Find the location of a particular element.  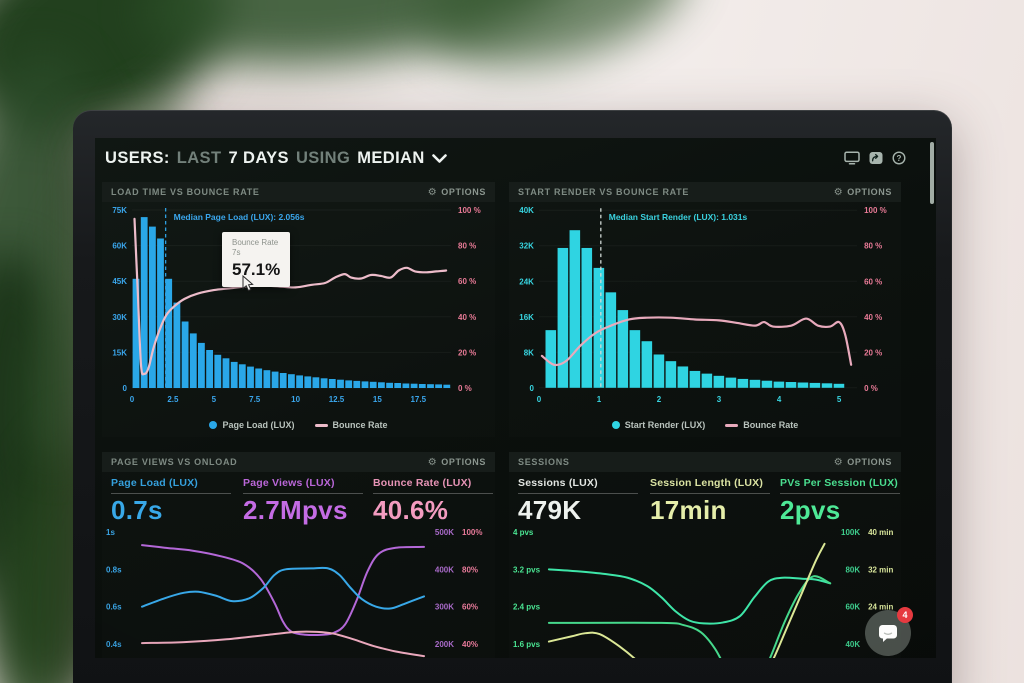

svg-text: 500K is located at coordinates (444, 532).